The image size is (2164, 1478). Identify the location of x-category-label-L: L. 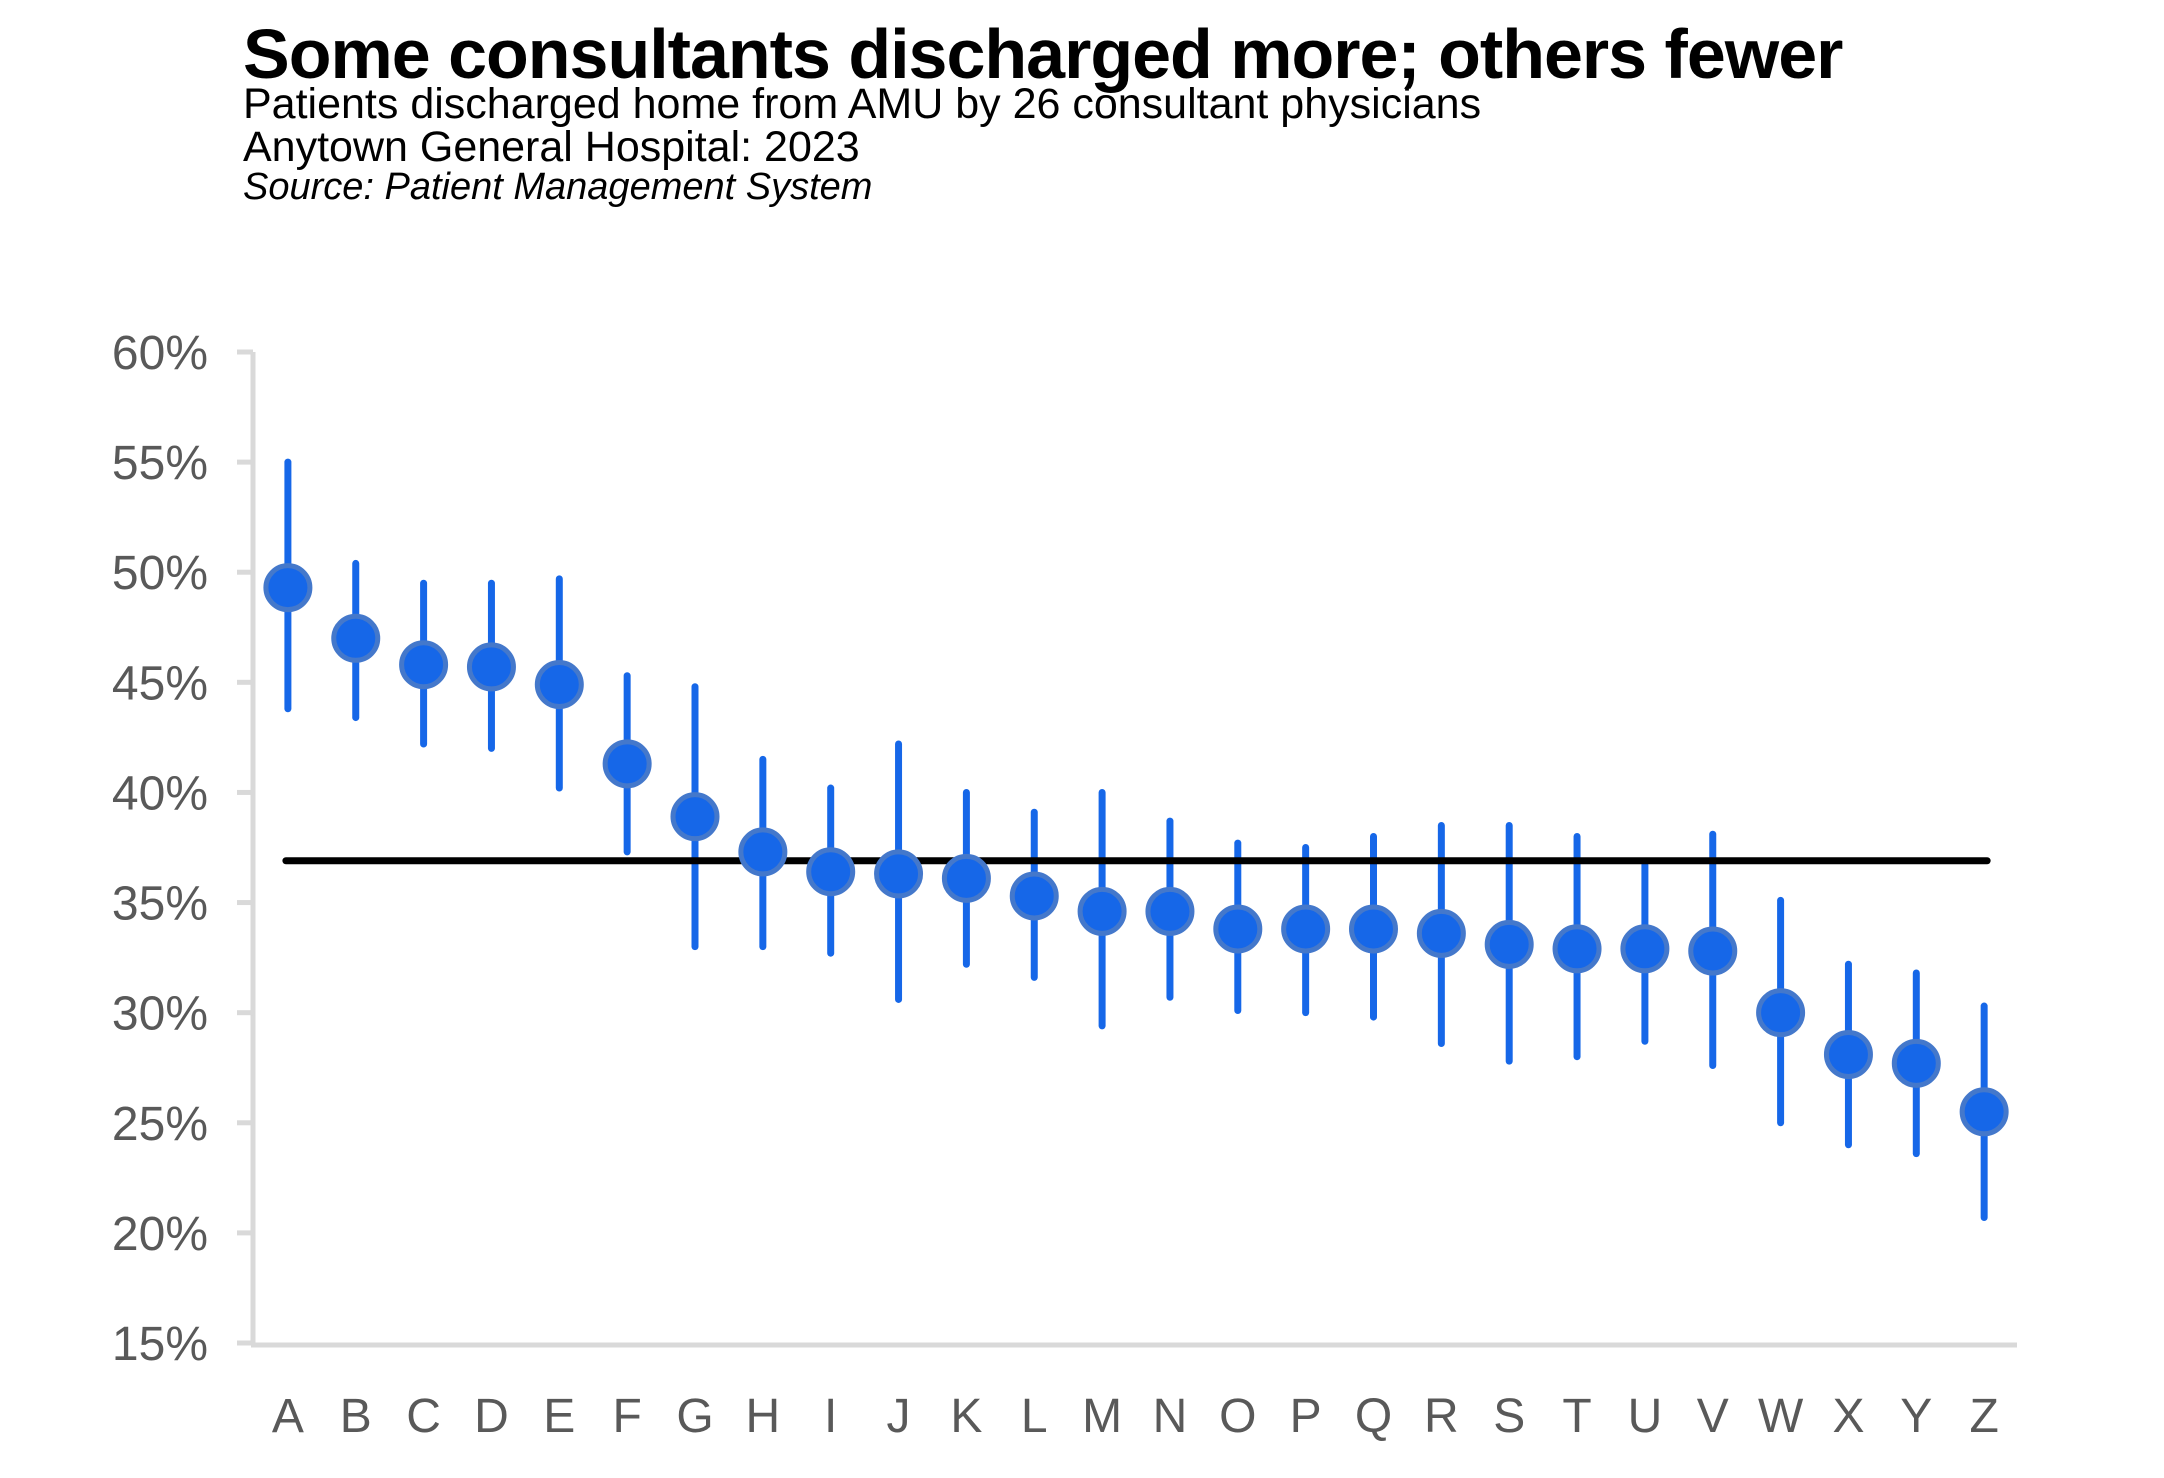
(1034, 1416).